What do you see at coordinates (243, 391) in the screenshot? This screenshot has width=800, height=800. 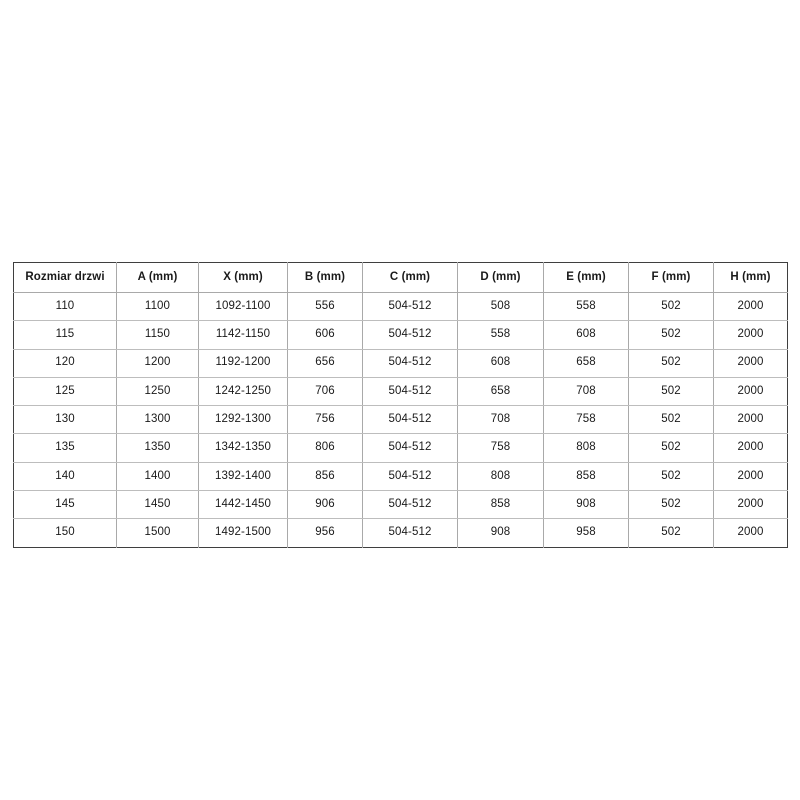 I see `cell-x: 1242-1250` at bounding box center [243, 391].